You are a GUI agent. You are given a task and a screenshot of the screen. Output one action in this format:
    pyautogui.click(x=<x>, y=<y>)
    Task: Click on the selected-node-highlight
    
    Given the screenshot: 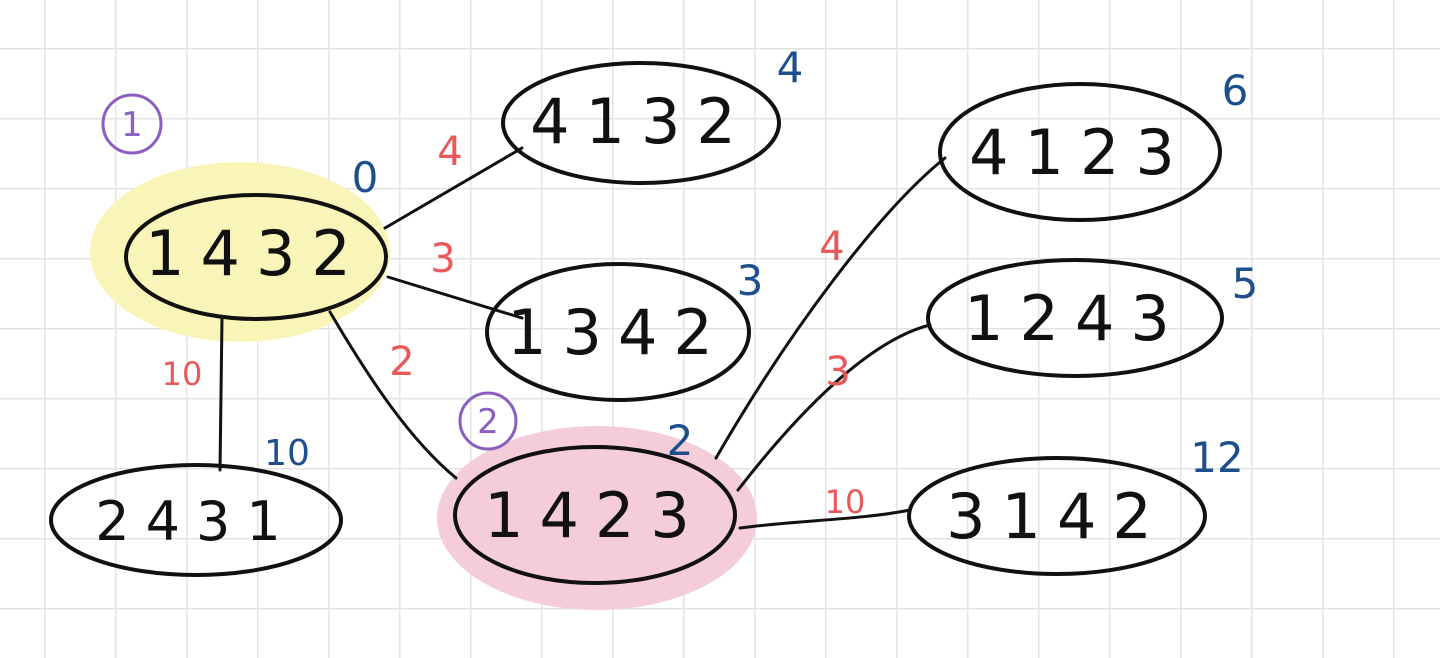 What is the action you would take?
    pyautogui.click(x=597, y=518)
    